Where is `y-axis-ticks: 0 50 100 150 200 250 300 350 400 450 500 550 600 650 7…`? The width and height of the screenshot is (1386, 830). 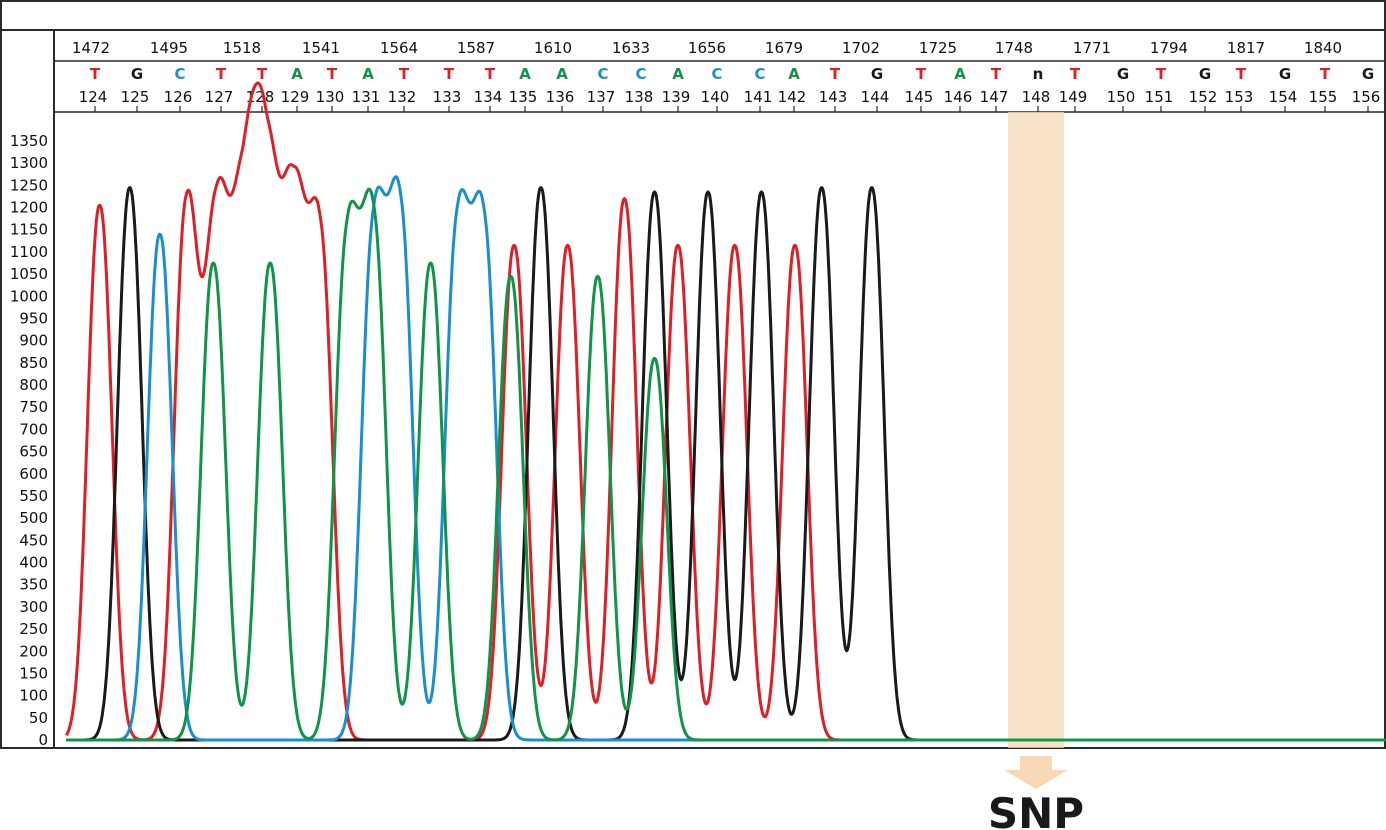 y-axis-ticks: 0 50 100 150 200 250 300 350 400 450 500 550 600 650 7… is located at coordinates (29, 440).